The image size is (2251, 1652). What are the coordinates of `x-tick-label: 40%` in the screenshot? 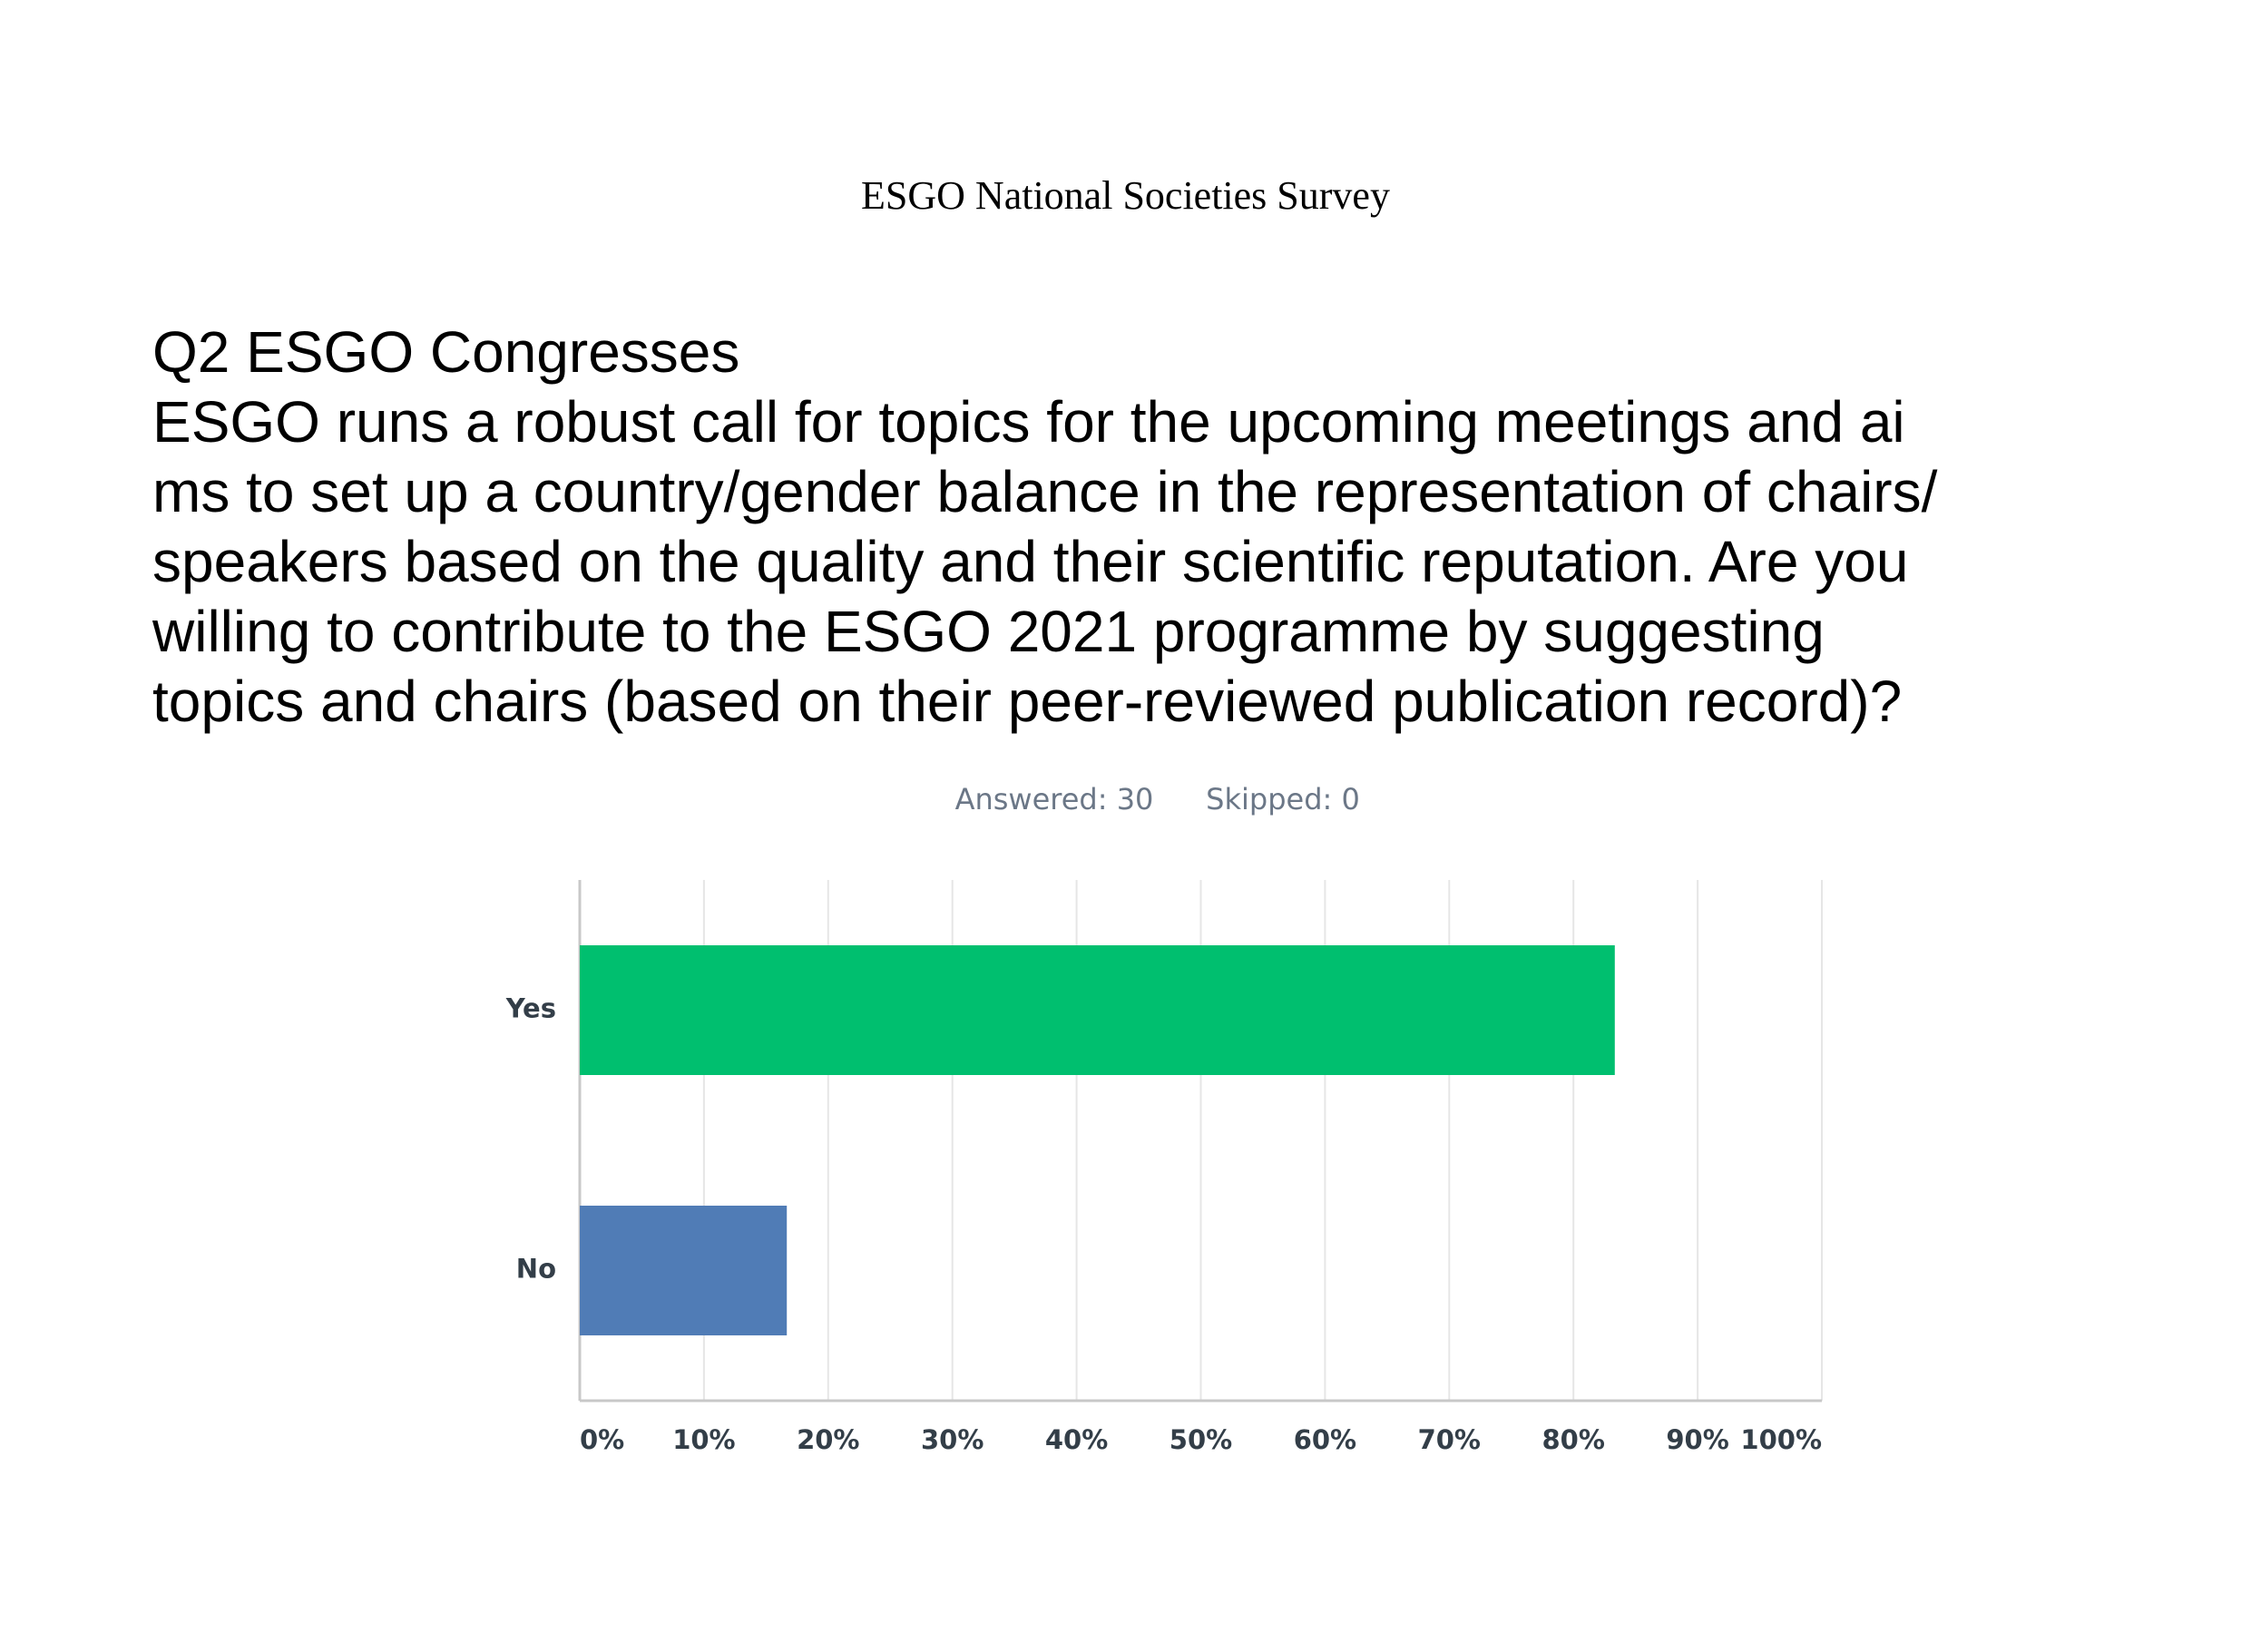 It's located at (1076, 1439).